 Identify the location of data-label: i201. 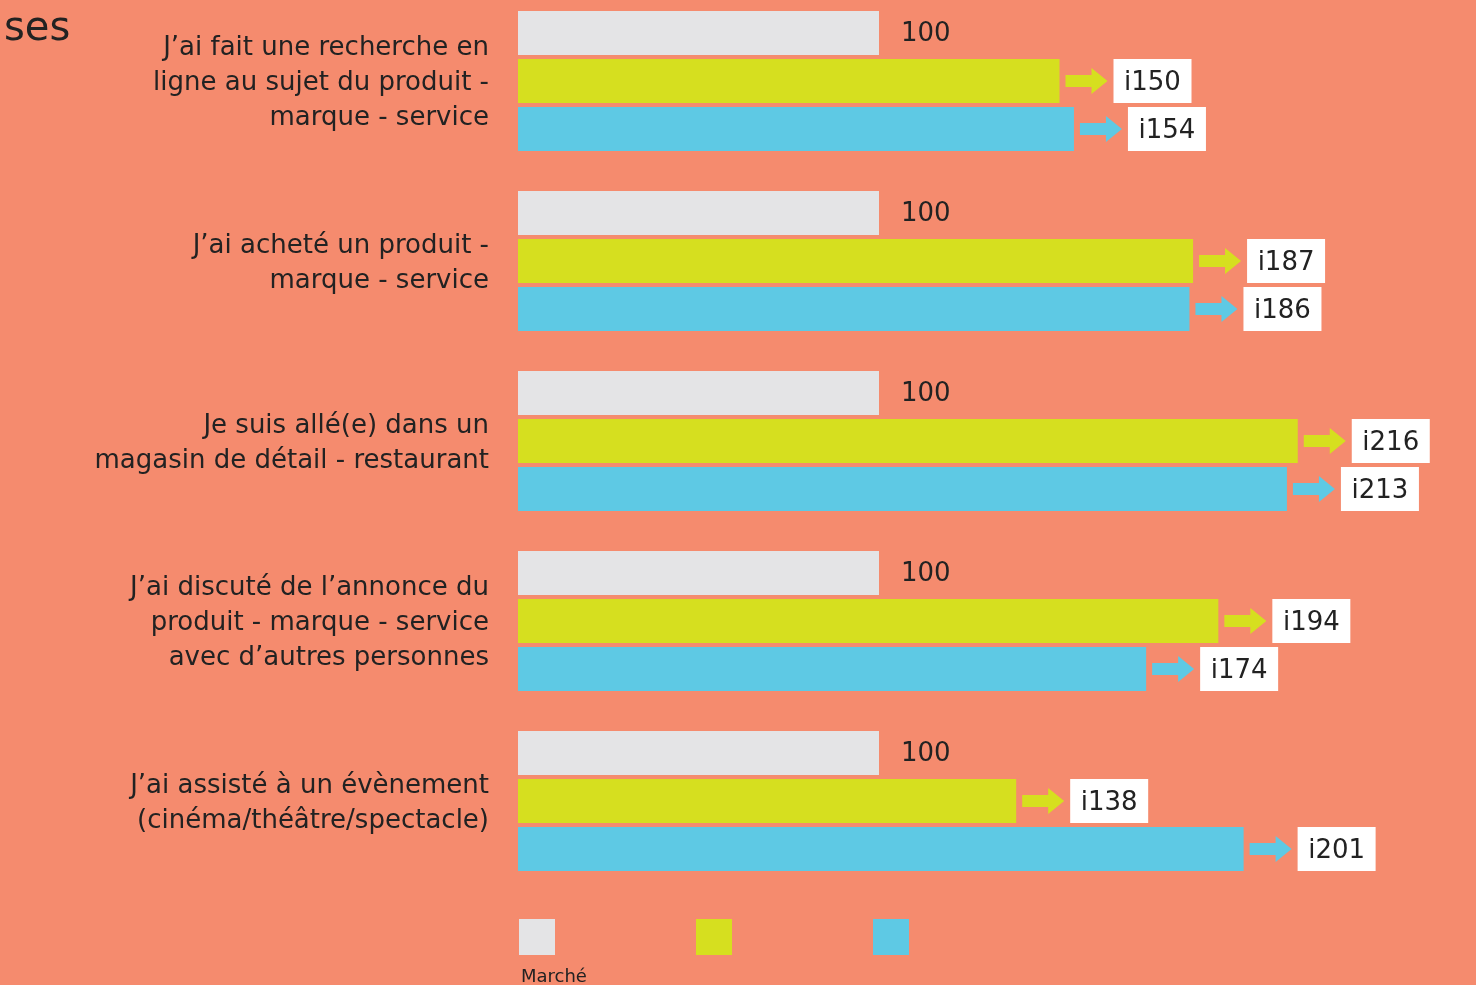
(1337, 849).